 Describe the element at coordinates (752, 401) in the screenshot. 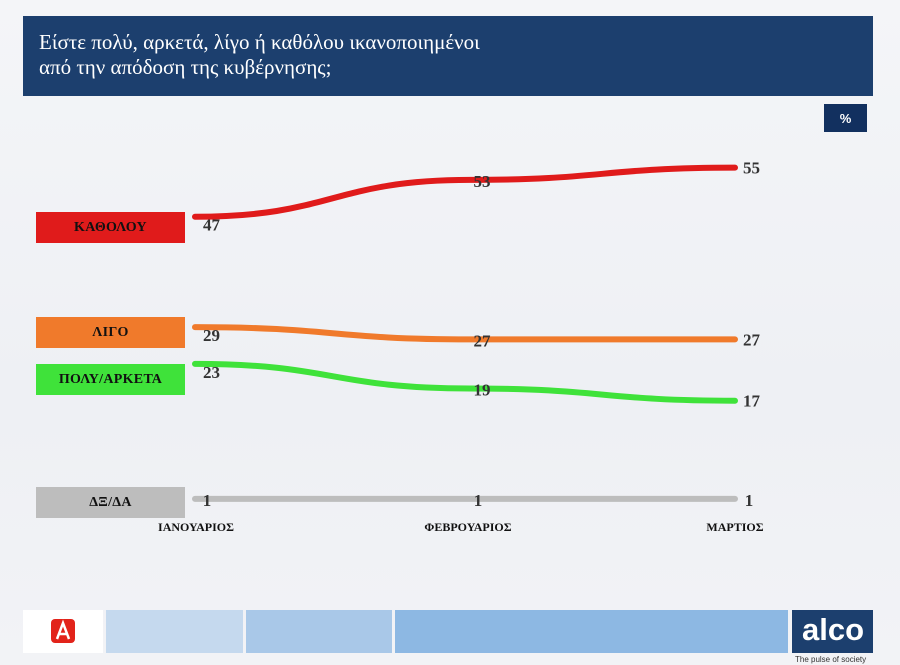

I see `data-label-s2-p2: 17` at that location.